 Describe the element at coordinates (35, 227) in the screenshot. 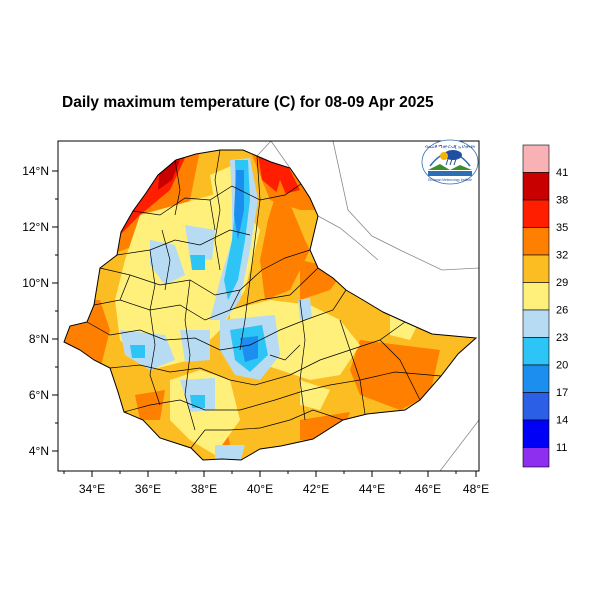

I see `lat-tick-label: 12°N` at that location.